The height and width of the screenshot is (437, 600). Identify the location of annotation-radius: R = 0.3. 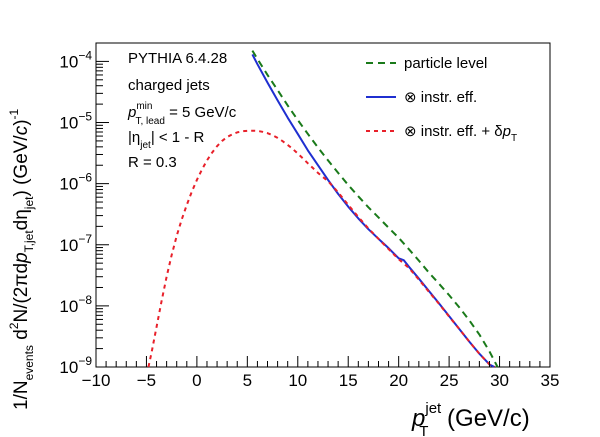
(152, 162).